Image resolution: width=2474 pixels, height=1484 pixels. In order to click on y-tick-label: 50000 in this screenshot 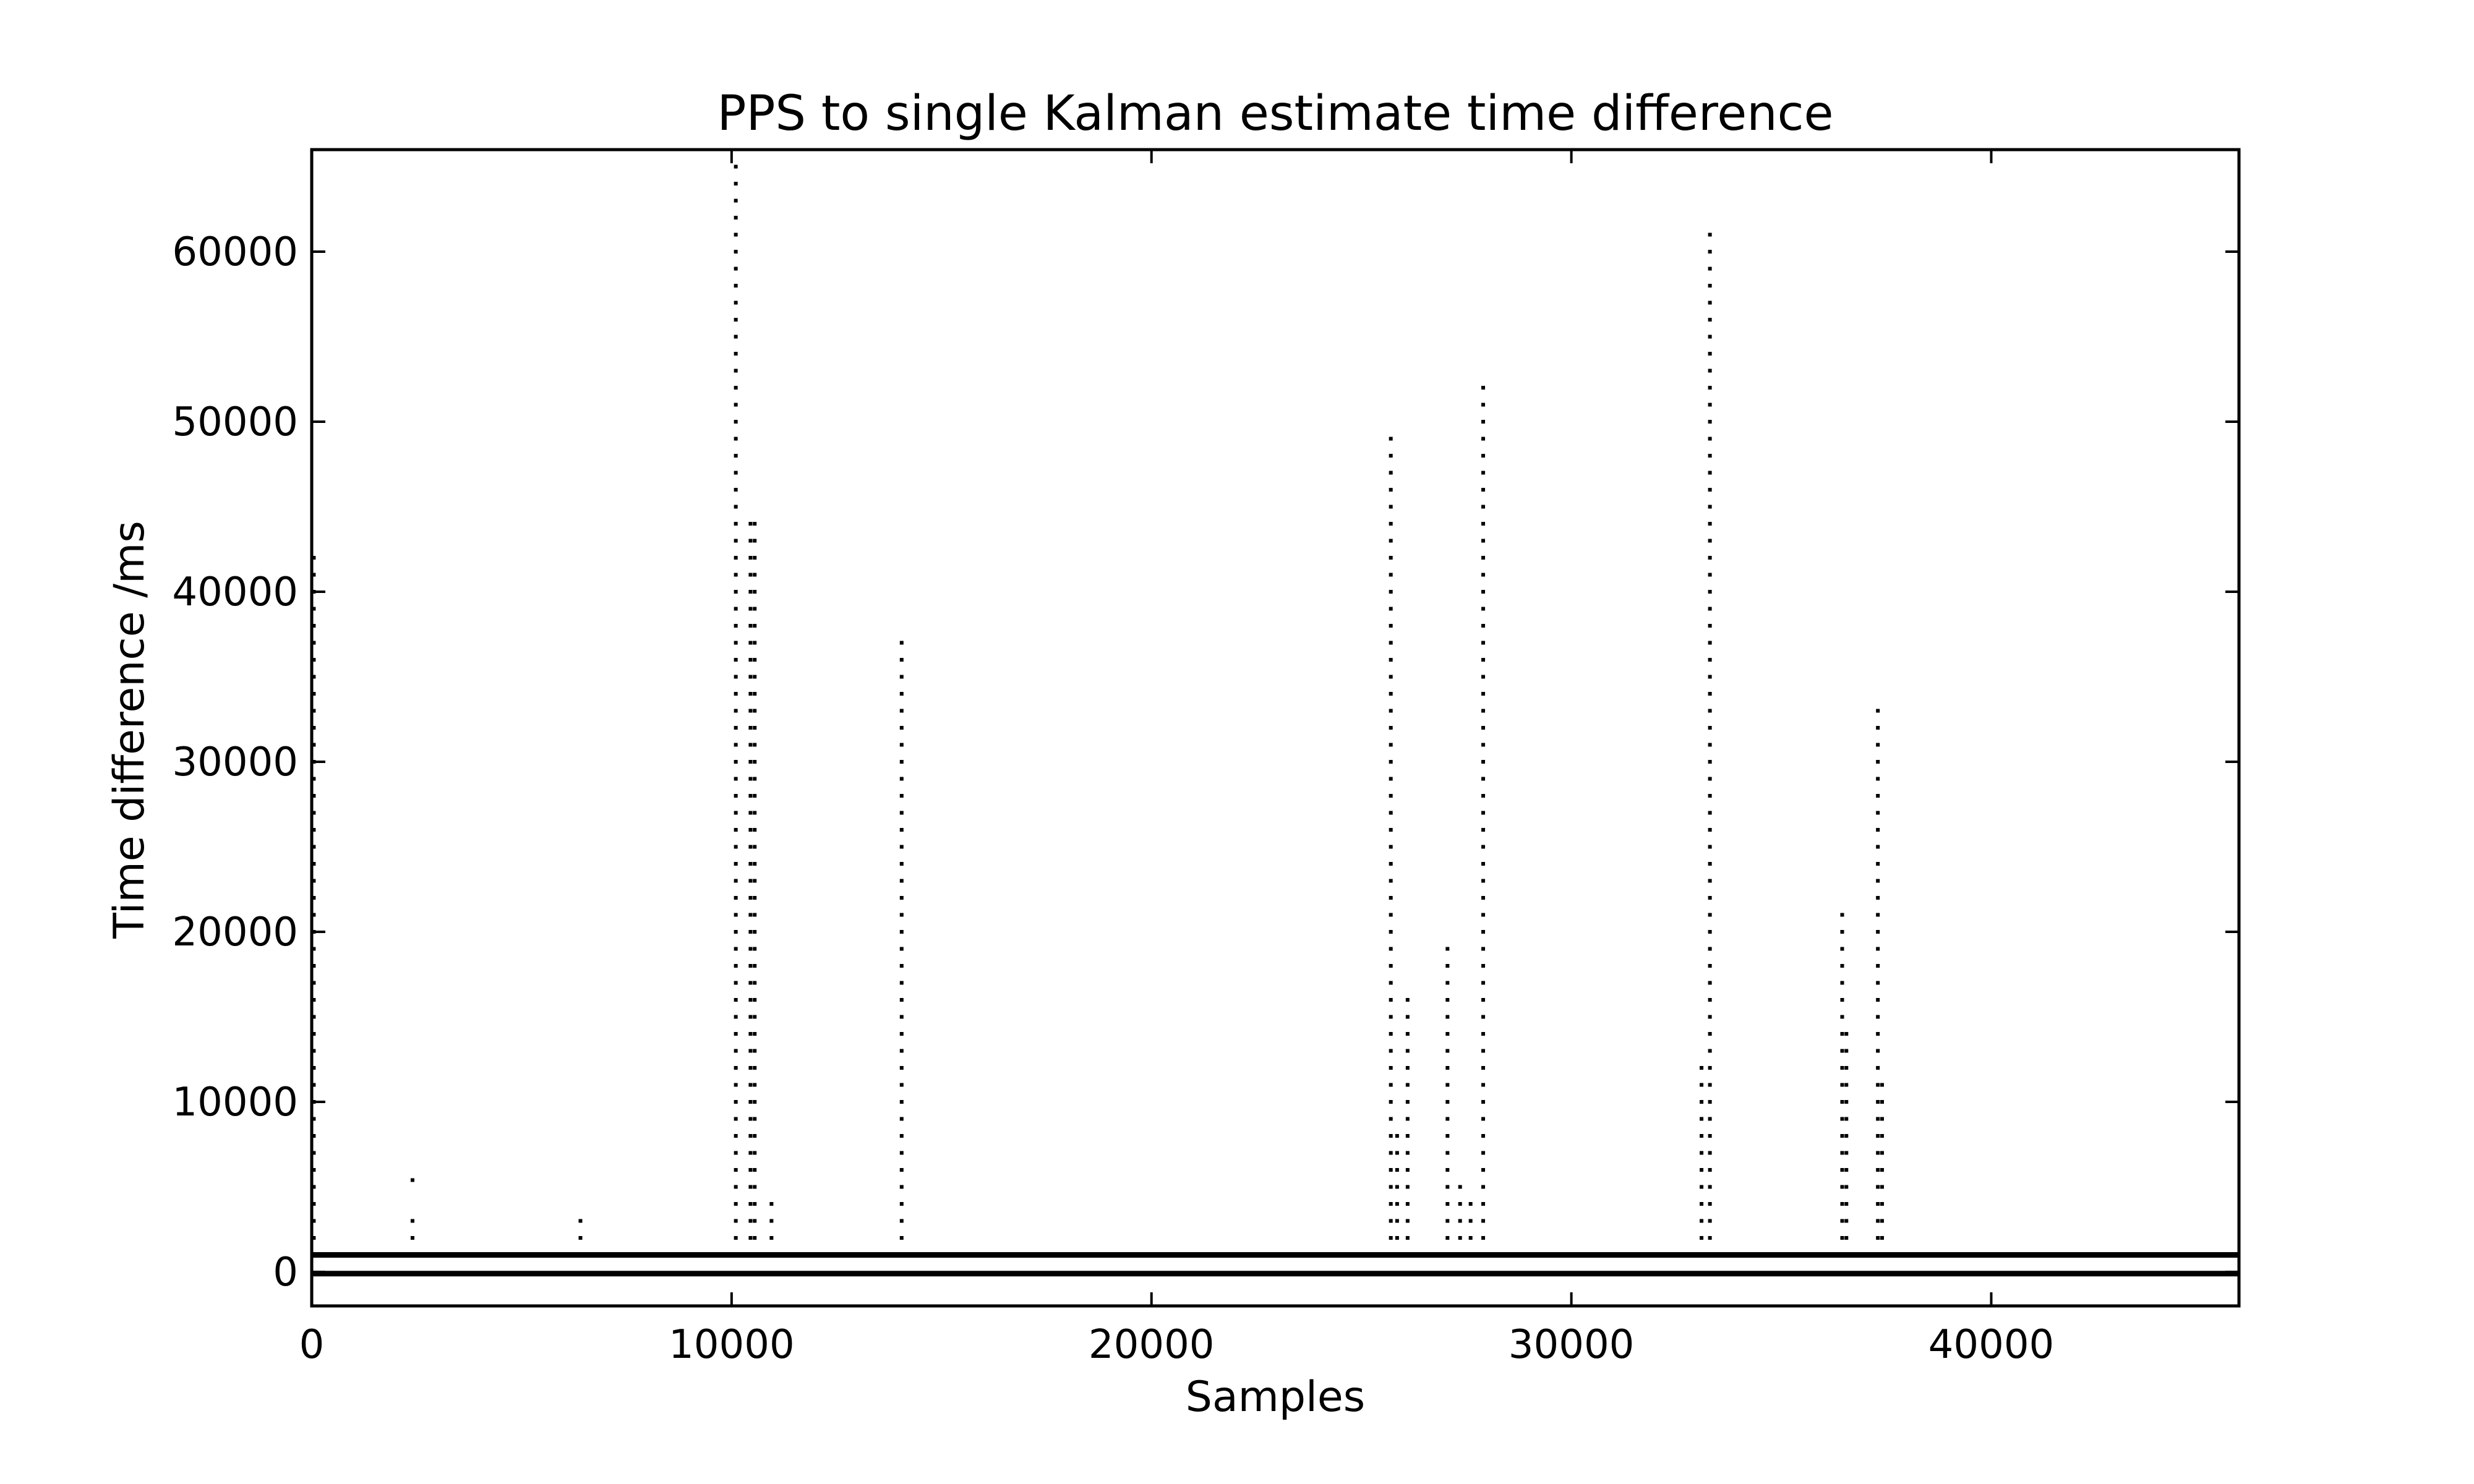, I will do `click(235, 422)`.